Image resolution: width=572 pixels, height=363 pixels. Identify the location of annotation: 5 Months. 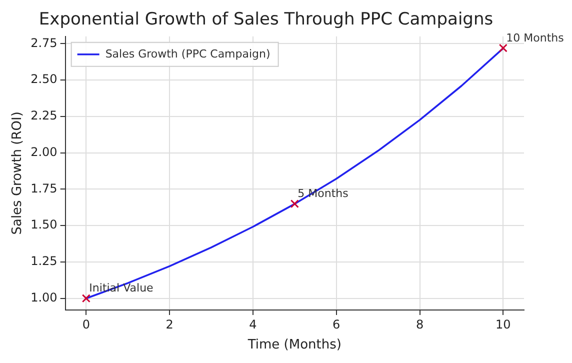
(323, 193).